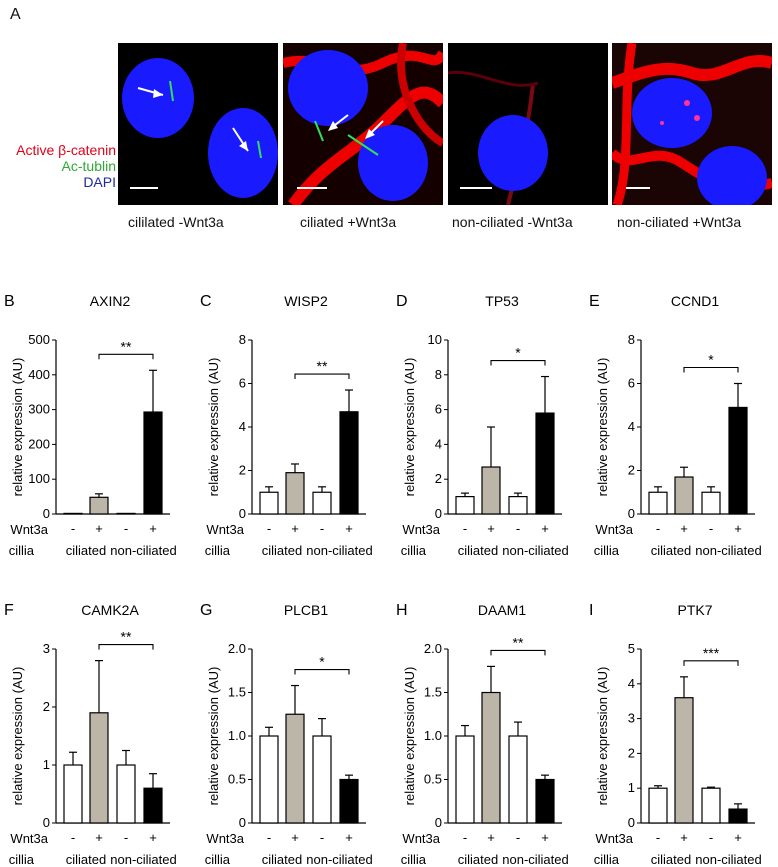  What do you see at coordinates (591, 610) in the screenshot?
I see `panel-label: I` at bounding box center [591, 610].